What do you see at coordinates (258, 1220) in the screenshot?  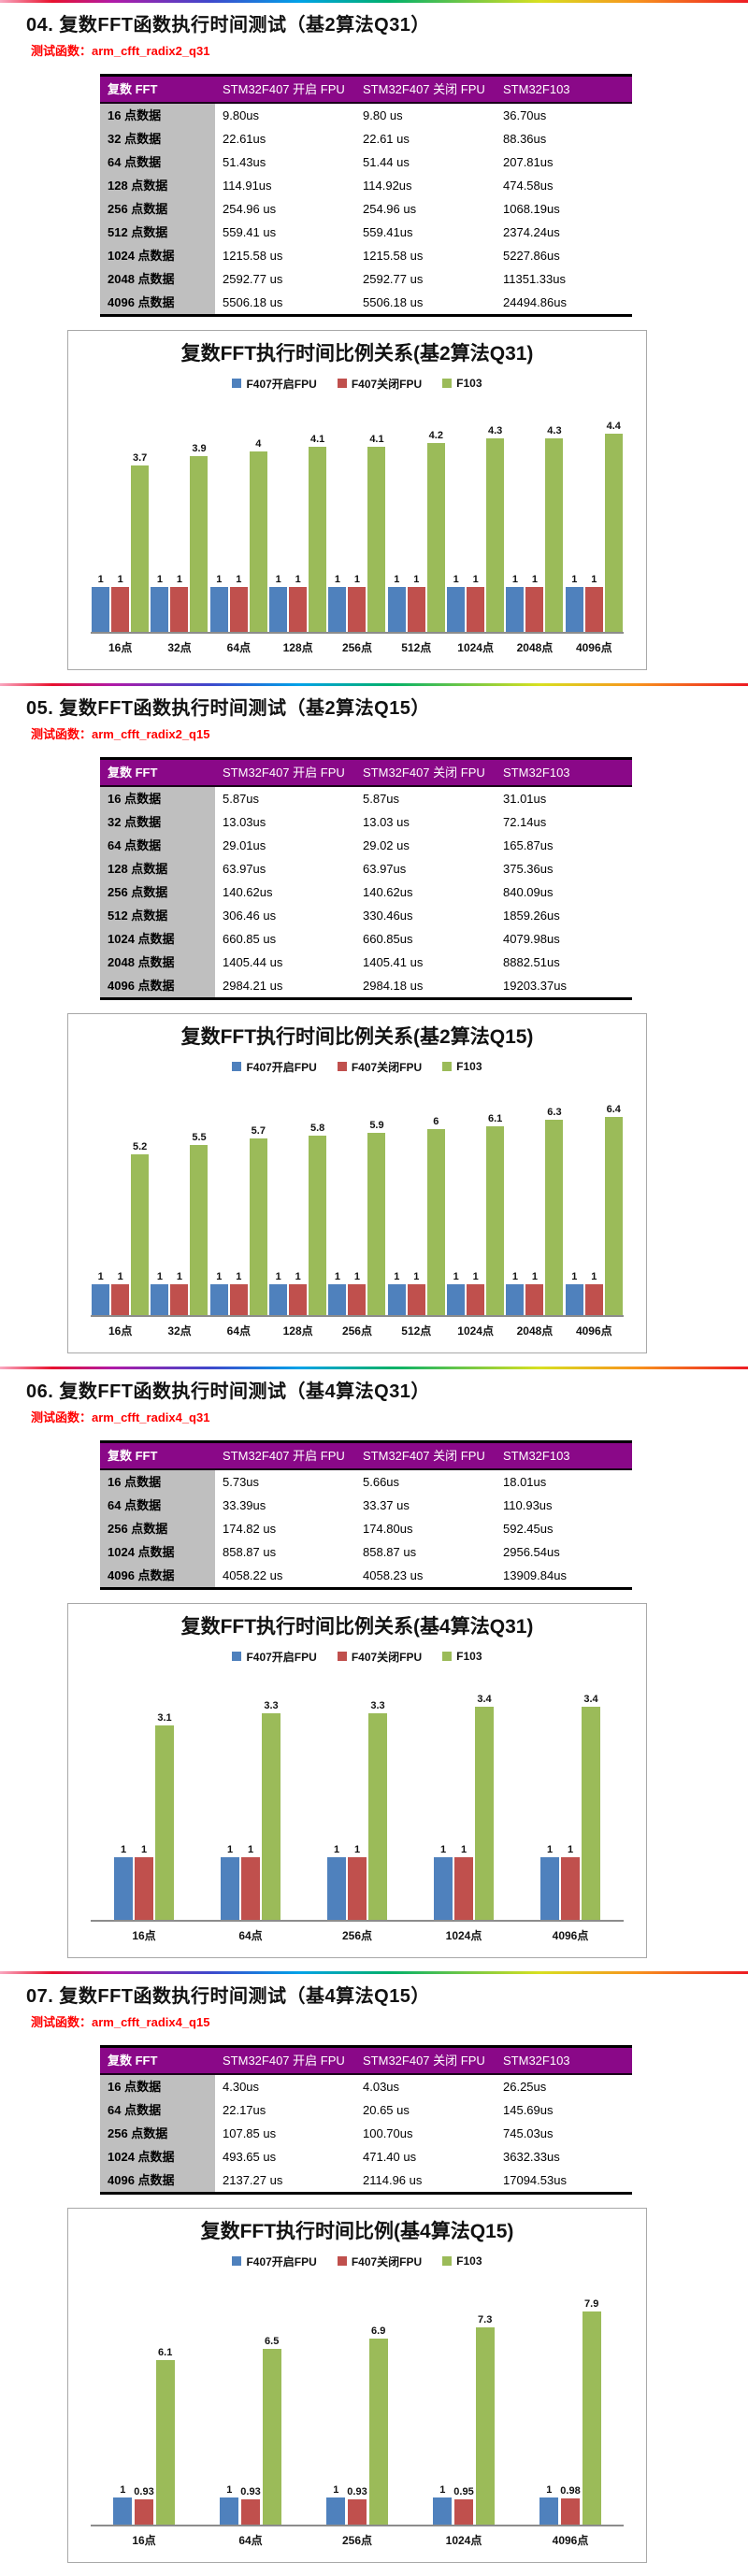 I see `bar-with-label: 5.7` at bounding box center [258, 1220].